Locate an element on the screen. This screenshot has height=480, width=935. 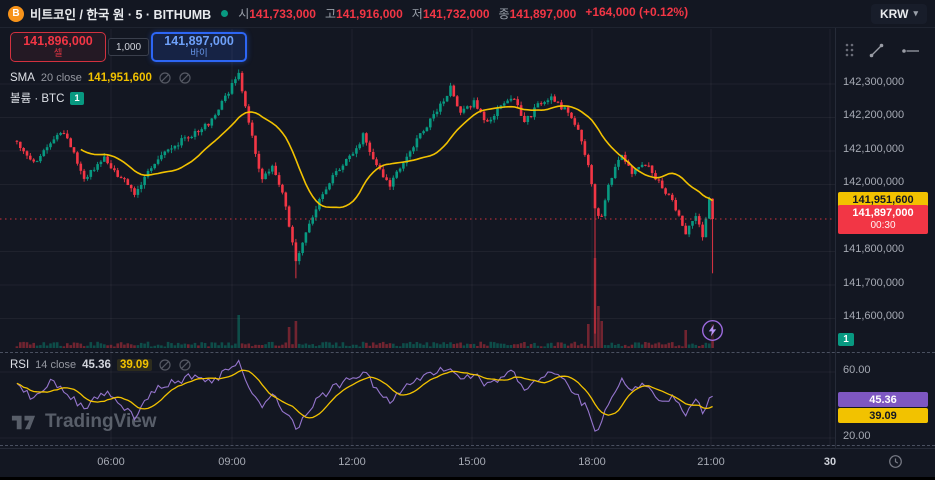
bar-countdown: 00:30 is located at coordinates (883, 226).